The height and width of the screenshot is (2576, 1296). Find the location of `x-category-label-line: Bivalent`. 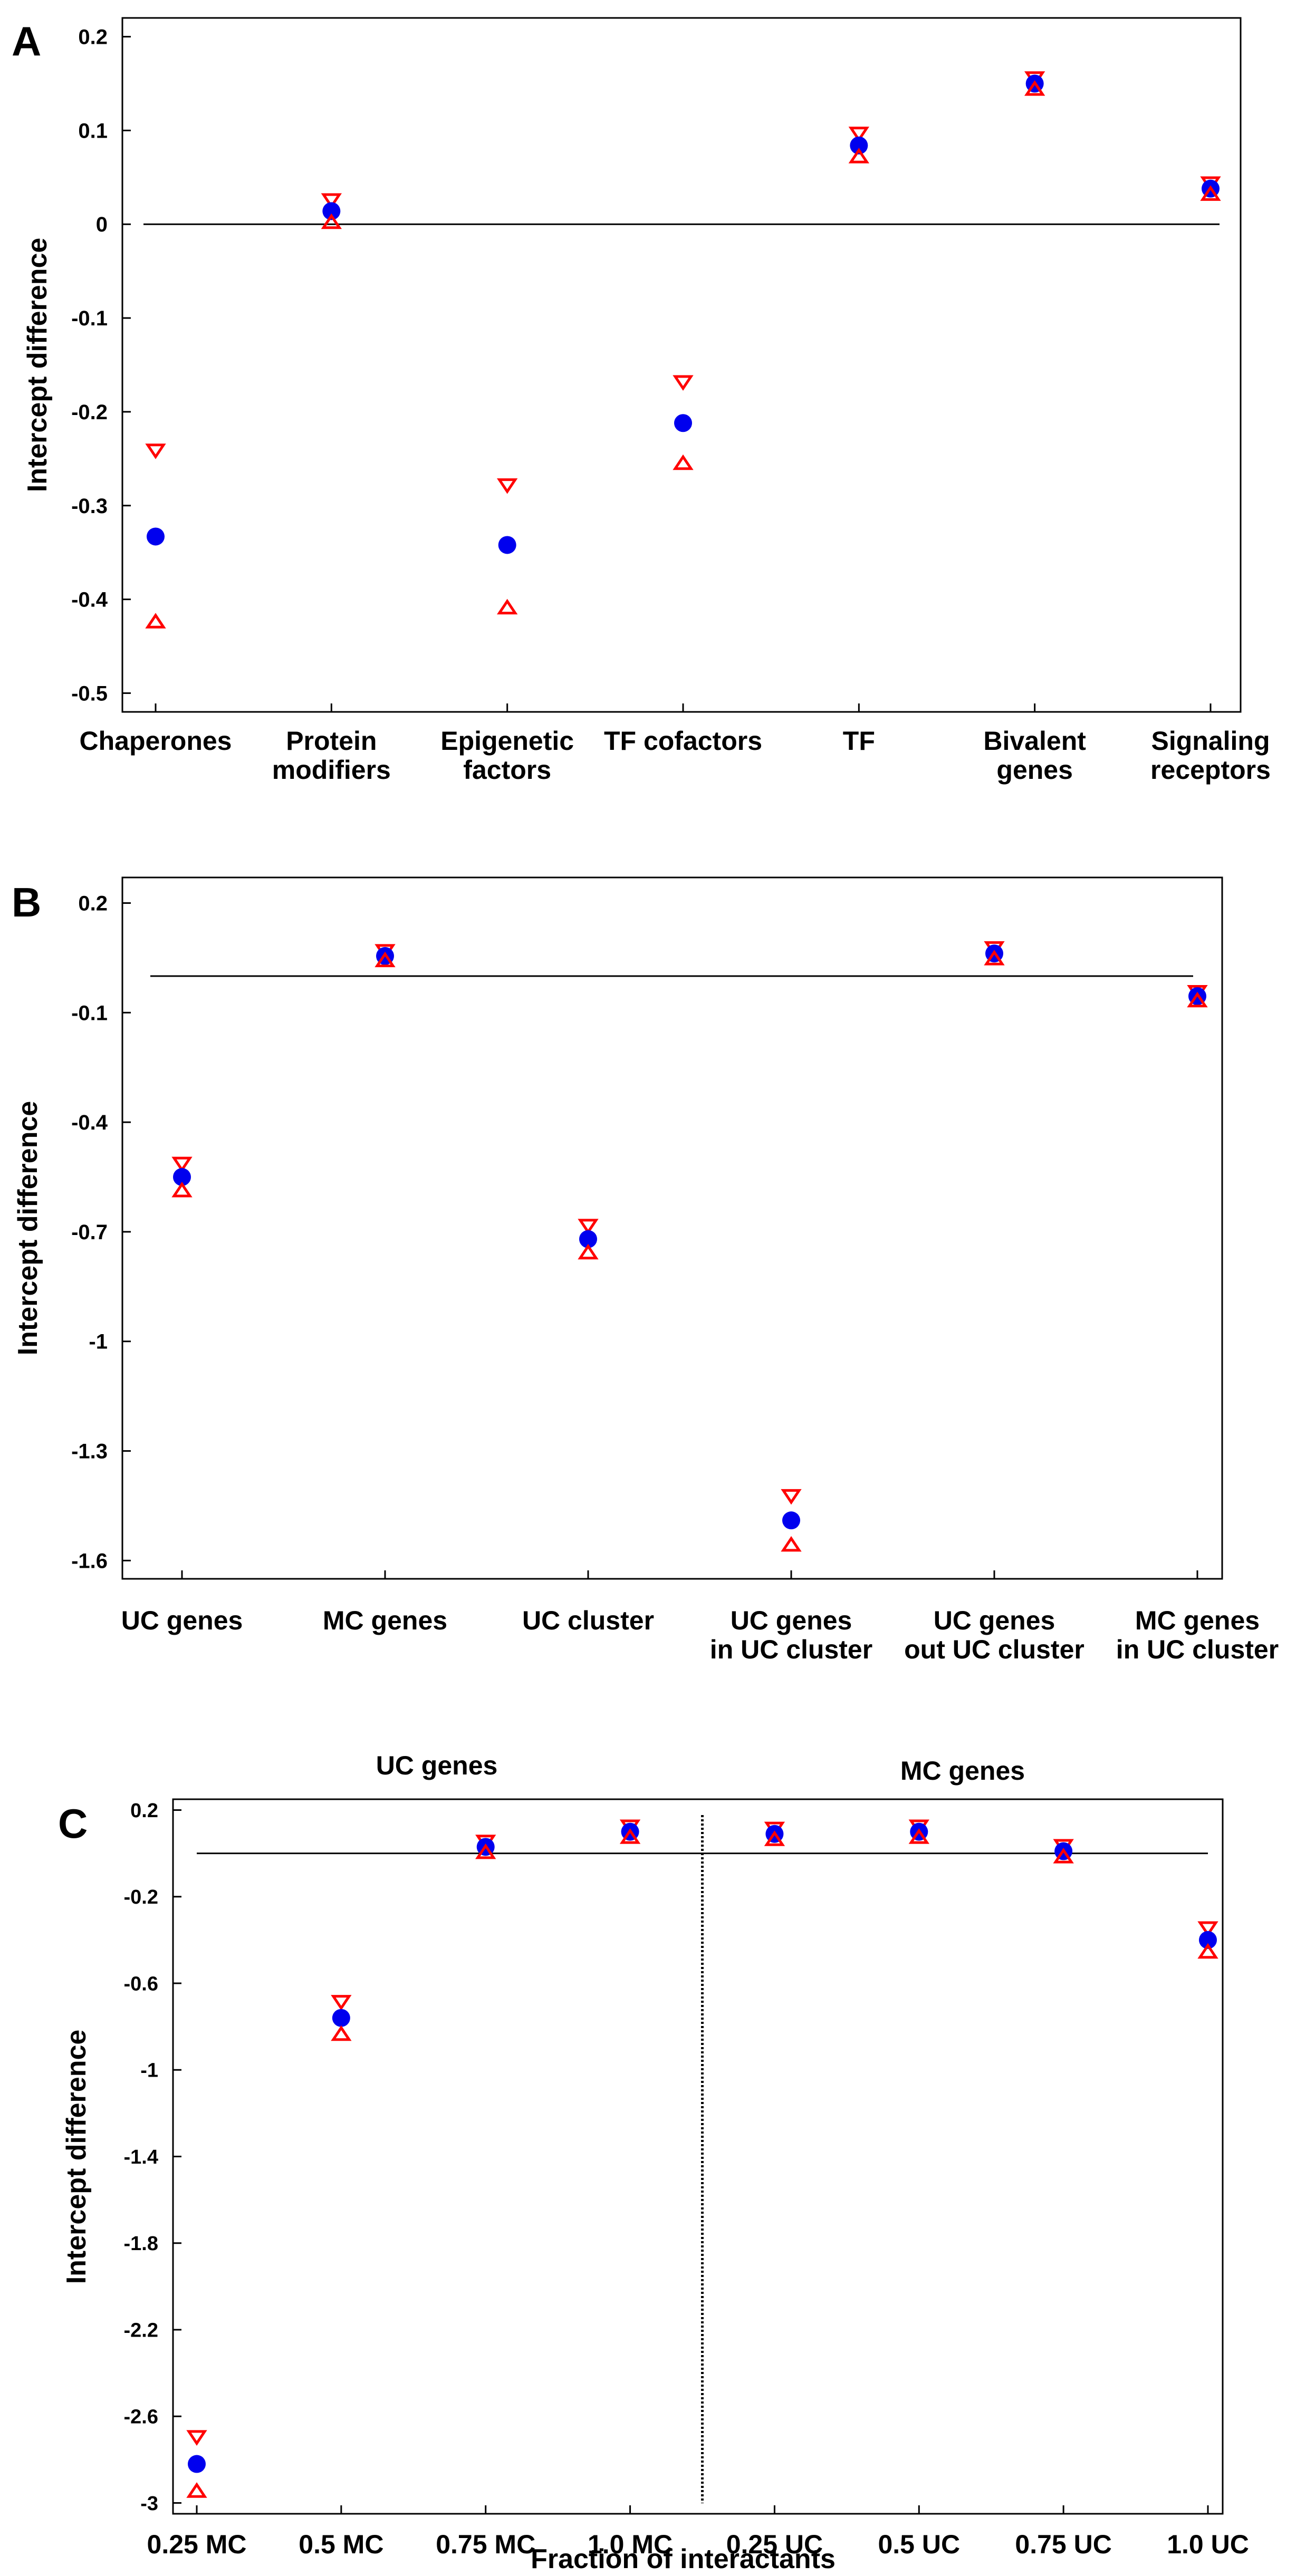

x-category-label-line: Bivalent is located at coordinates (1034, 741).